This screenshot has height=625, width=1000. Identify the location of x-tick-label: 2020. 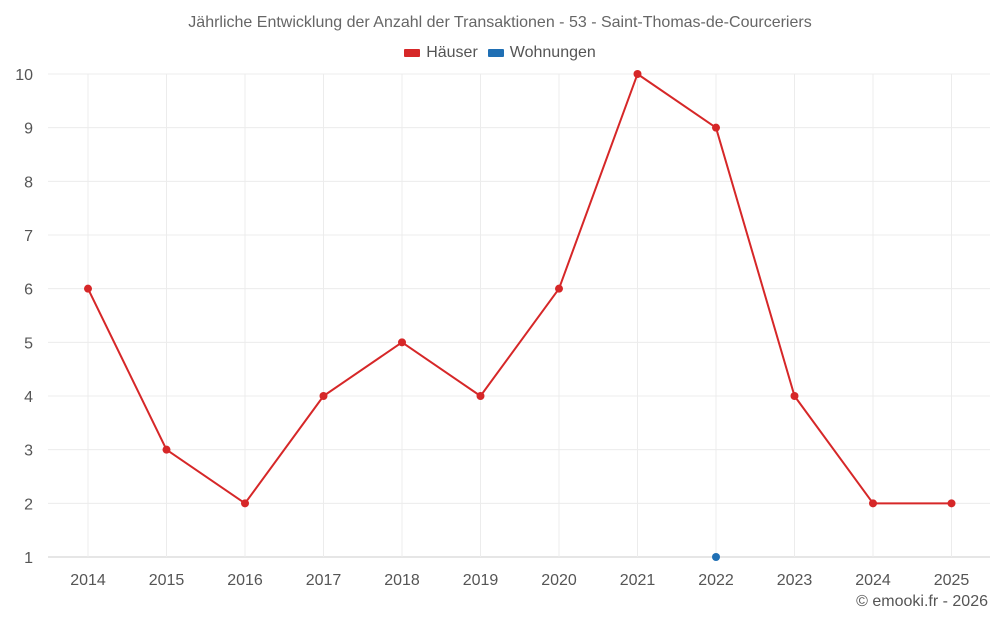
(559, 580).